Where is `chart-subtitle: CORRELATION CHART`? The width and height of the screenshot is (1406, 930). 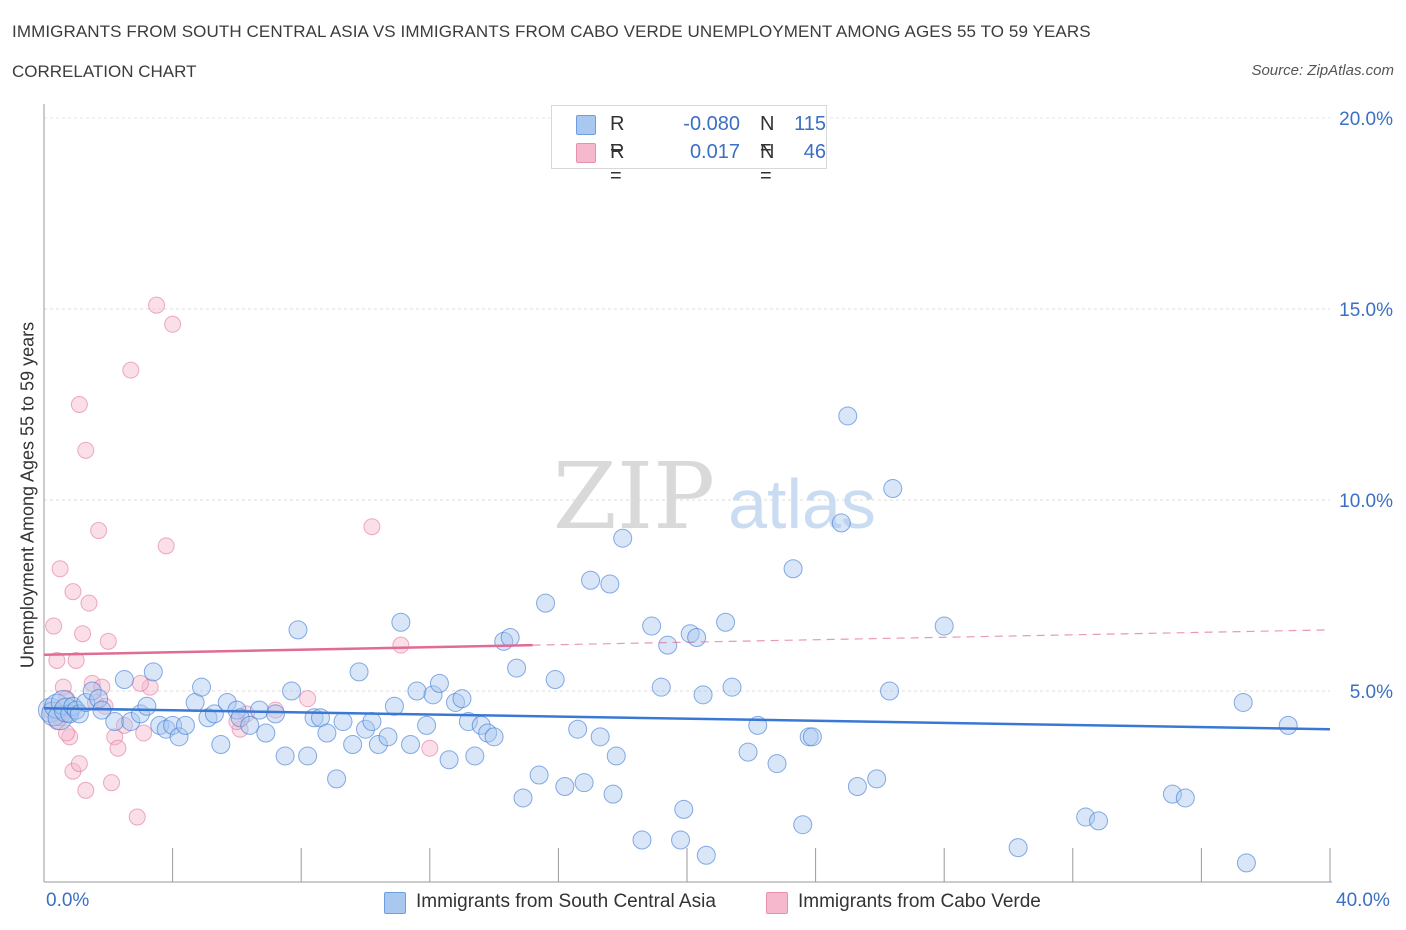
chart-subtitle: CORRELATION CHART is located at coordinates (104, 71).